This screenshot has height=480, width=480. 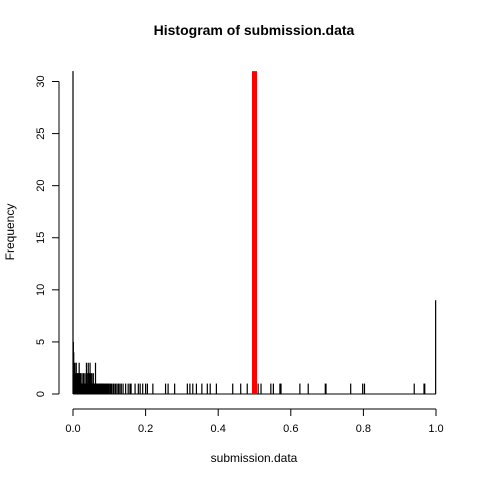 I want to click on y-axis-label: Frequency, so click(x=10, y=232).